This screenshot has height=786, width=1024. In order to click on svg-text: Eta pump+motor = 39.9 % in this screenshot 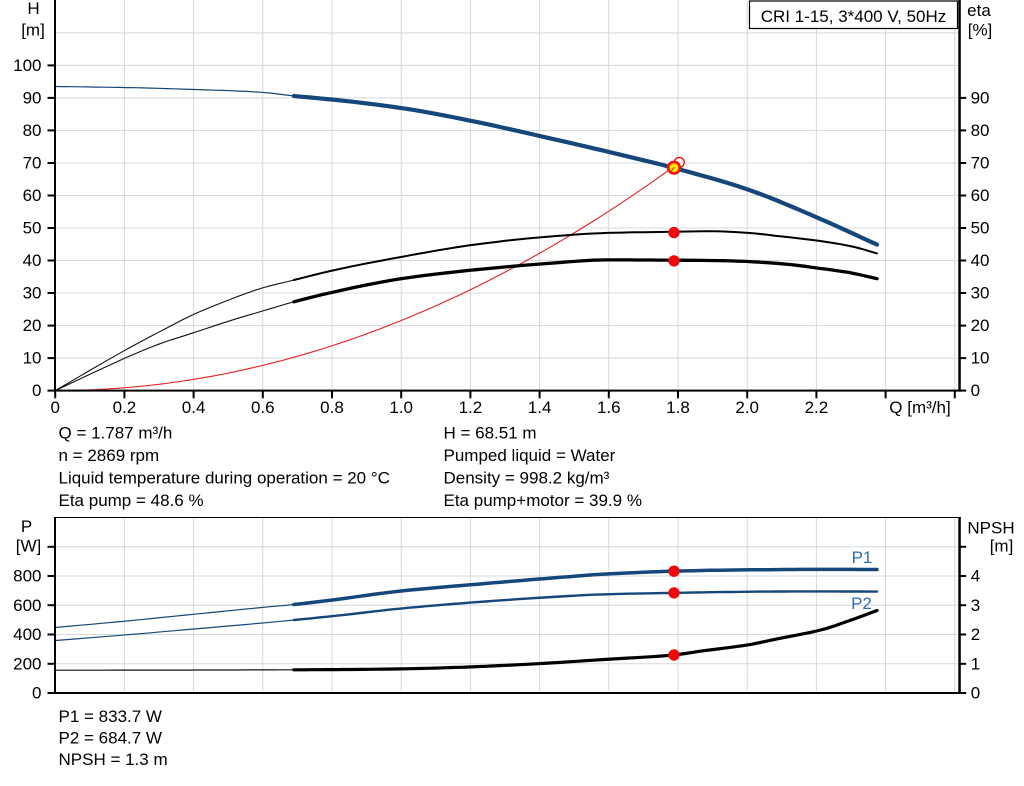, I will do `click(543, 500)`.